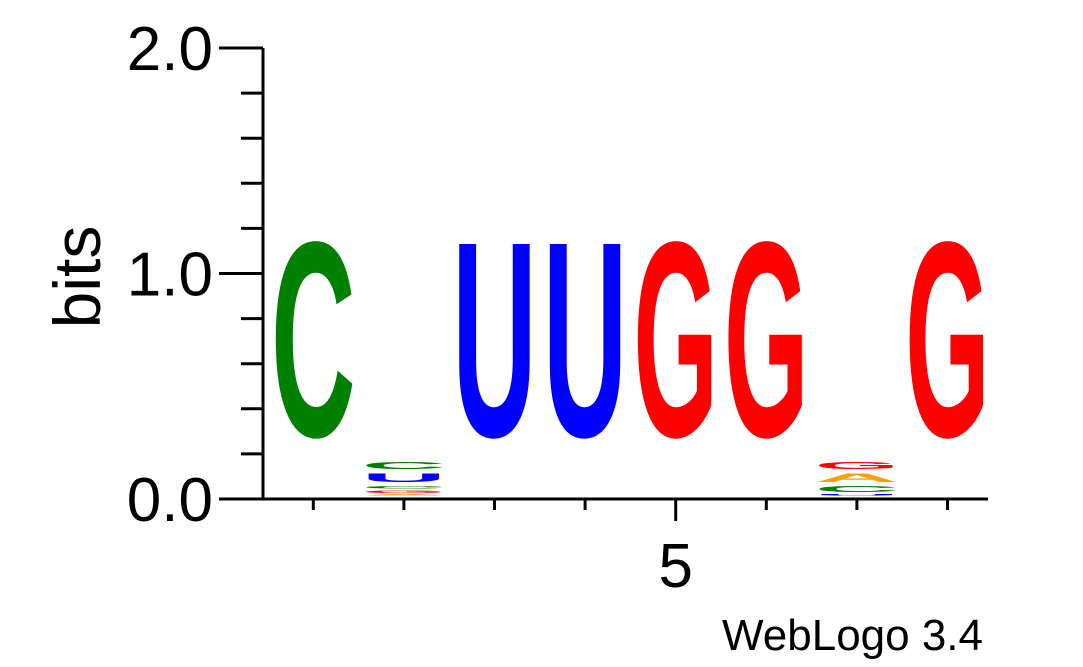 Image resolution: width=1083 pixels, height=667 pixels. I want to click on logo-column-4: U, so click(585, 340).